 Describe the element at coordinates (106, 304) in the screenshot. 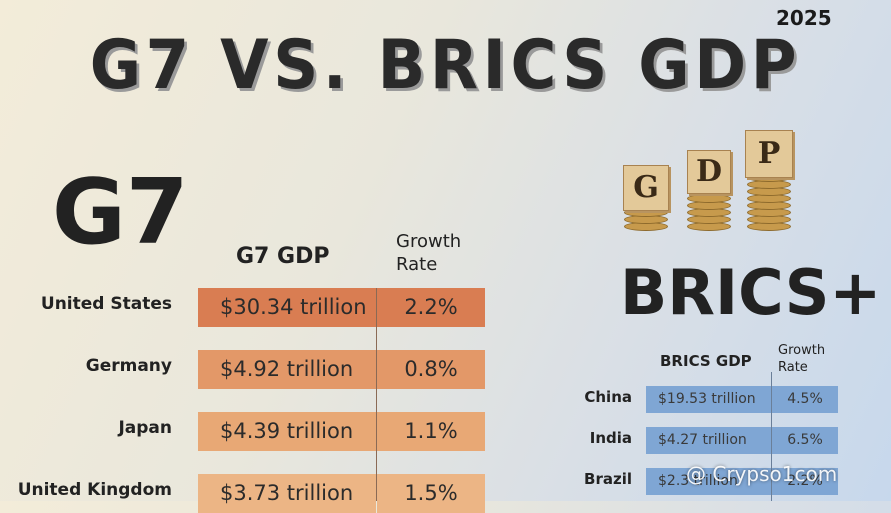

I see `g7-country-label: United States` at that location.